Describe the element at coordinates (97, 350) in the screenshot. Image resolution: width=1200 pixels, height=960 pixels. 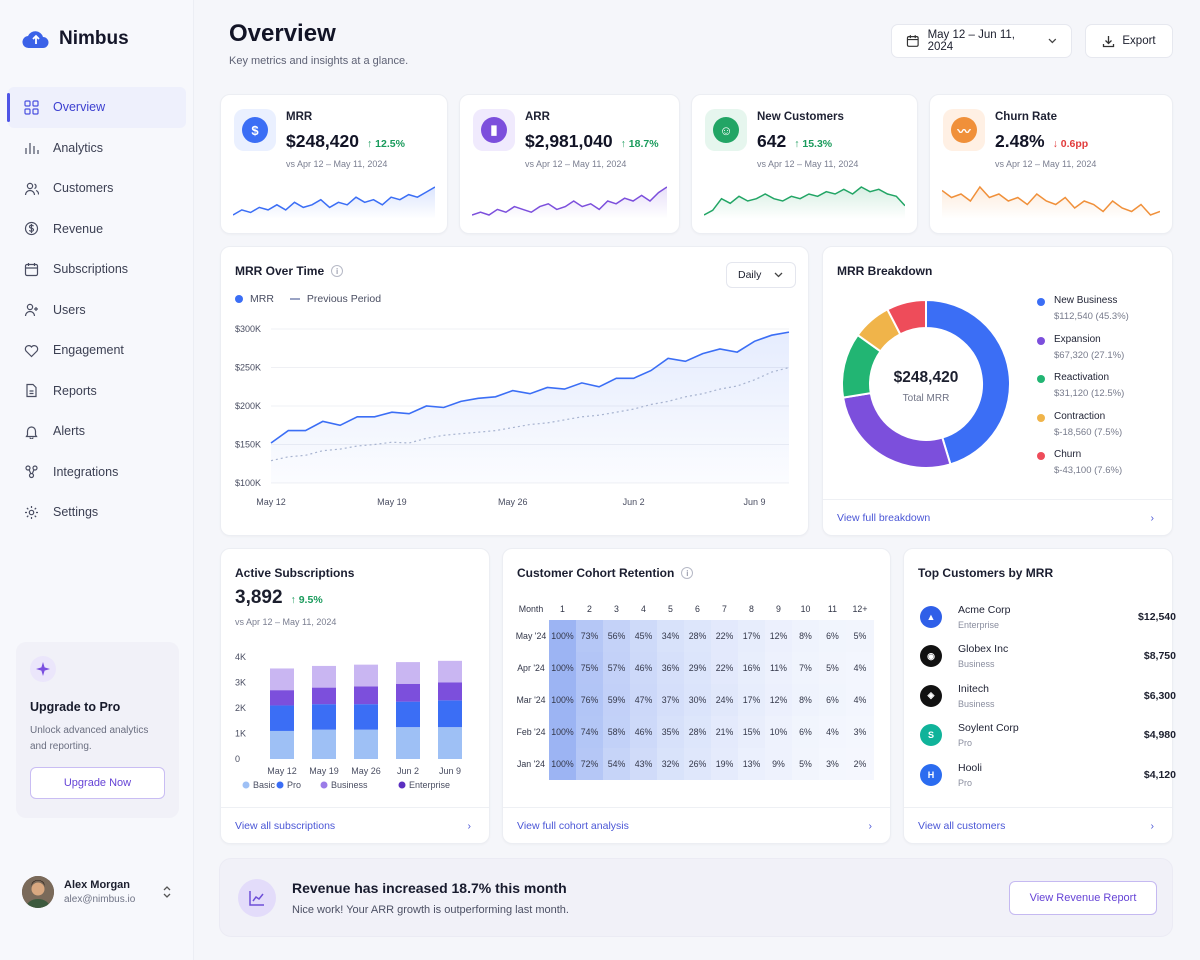
I see `sidebar-item-engagement: Engagement` at that location.